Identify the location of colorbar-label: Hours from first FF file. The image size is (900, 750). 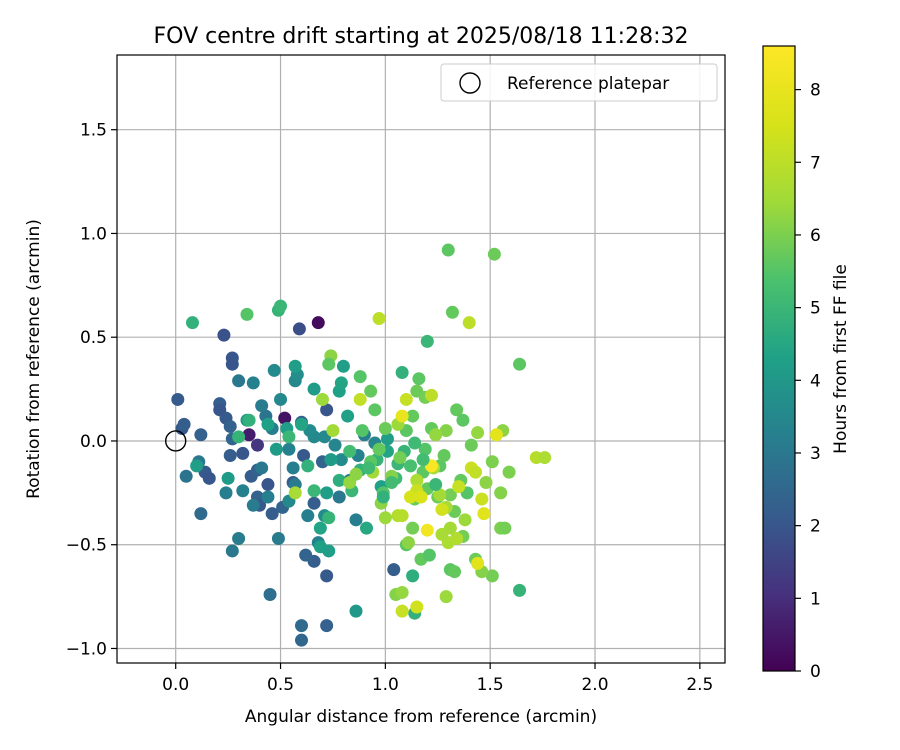
(841, 359).